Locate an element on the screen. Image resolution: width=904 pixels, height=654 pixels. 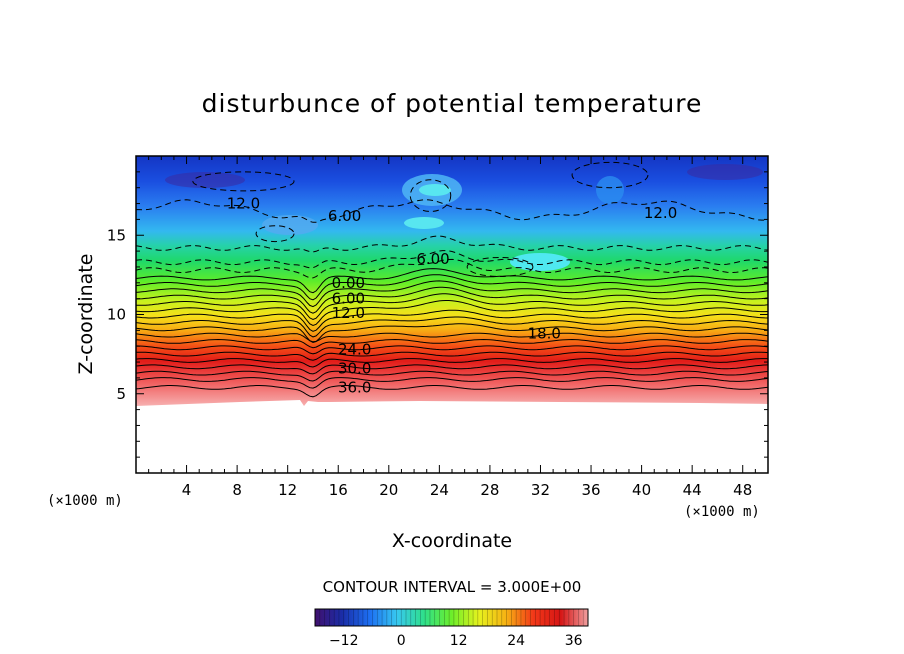
x-axis-label: X-coordinate is located at coordinates (452, 541).